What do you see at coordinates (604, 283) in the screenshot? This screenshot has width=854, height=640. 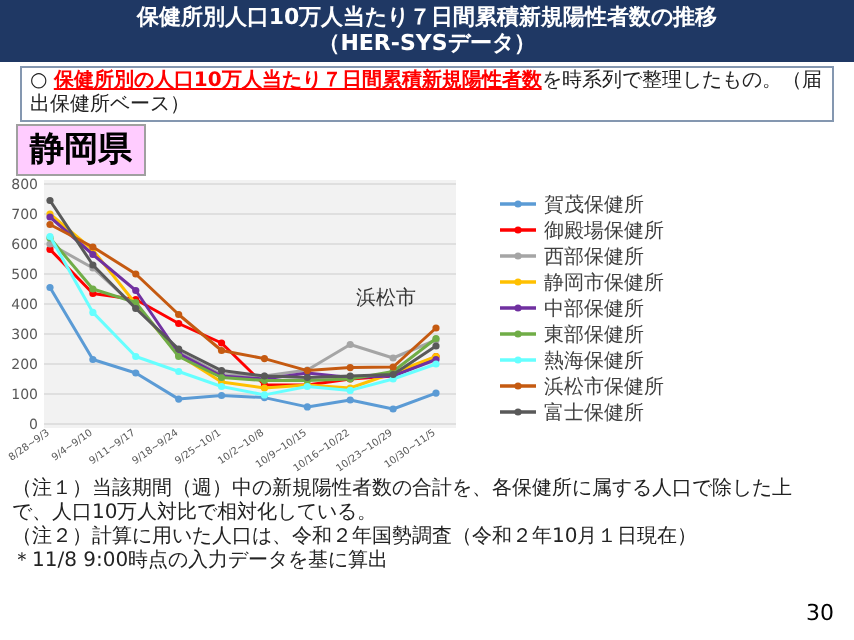 I see `legend-label: 静岡市保健所` at bounding box center [604, 283].